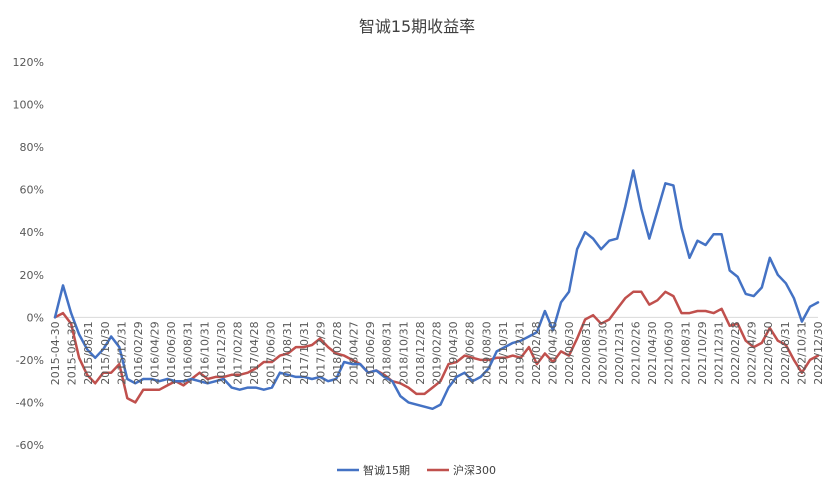 This screenshot has height=495, width=834. What do you see at coordinates (30, 360) in the screenshot?
I see `y-tick-label: -20%` at bounding box center [30, 360].